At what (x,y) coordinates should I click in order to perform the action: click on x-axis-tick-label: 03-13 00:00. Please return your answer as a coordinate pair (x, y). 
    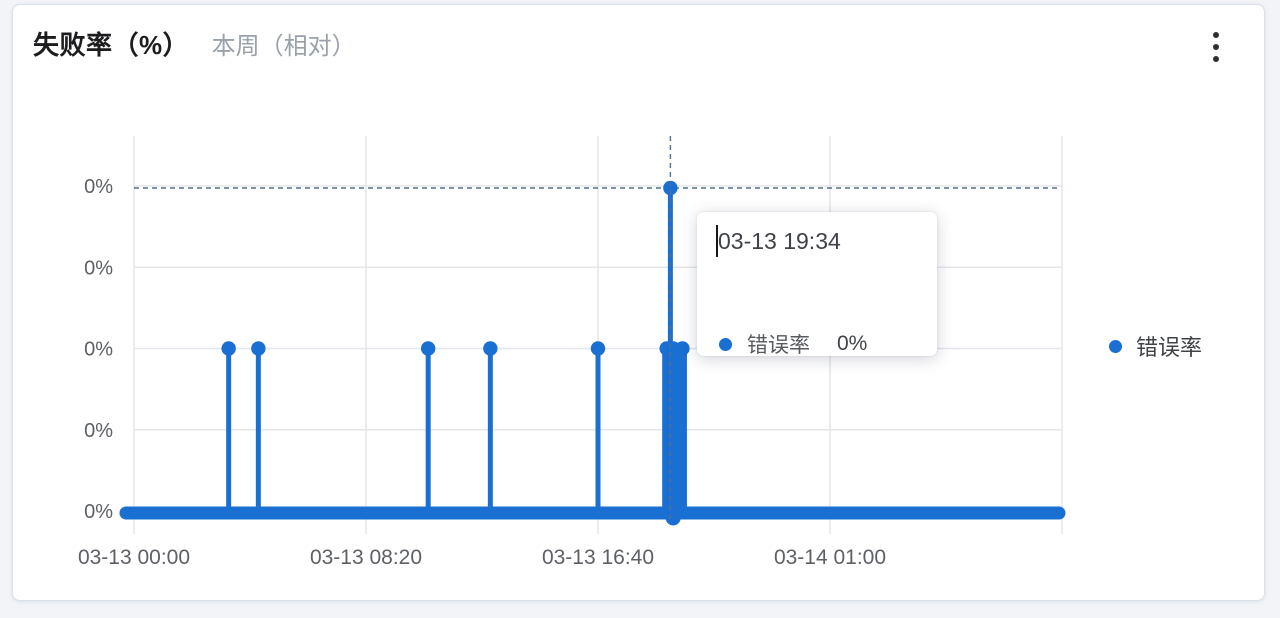
    Looking at the image, I should click on (134, 557).